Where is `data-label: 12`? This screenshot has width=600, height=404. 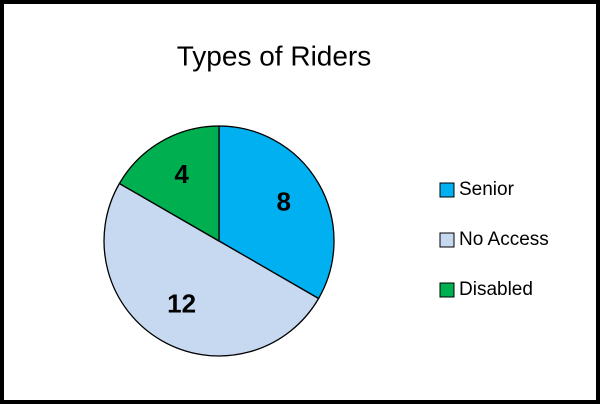 data-label: 12 is located at coordinates (181, 304).